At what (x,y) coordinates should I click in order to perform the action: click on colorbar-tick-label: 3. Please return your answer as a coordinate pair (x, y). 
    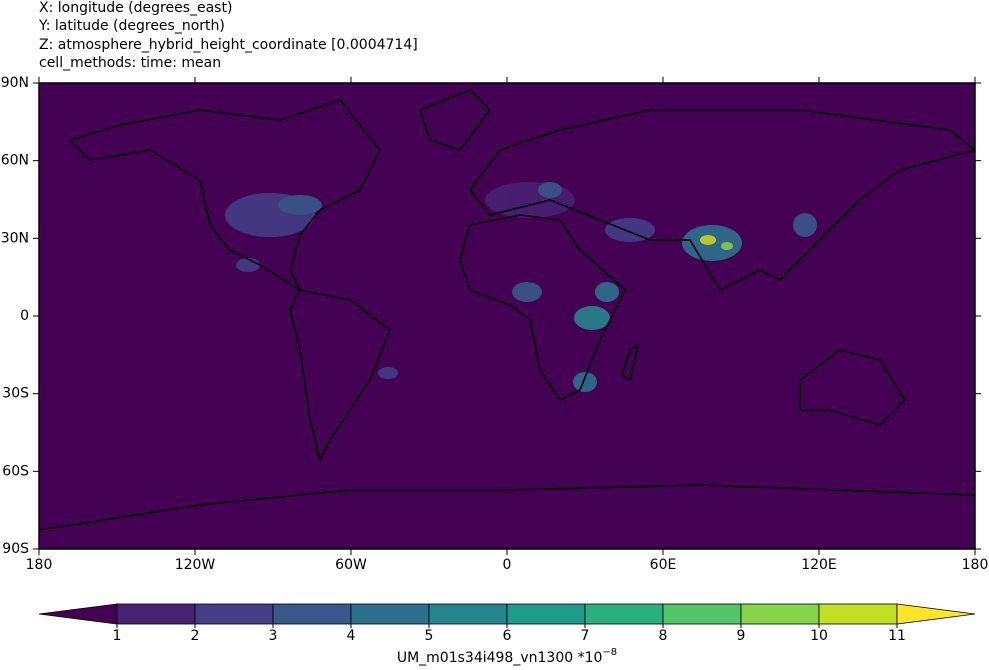
    Looking at the image, I should click on (273, 636).